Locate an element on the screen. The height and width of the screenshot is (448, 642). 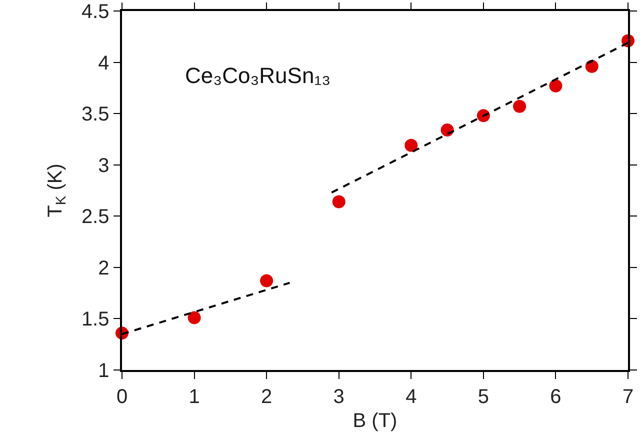
x-tick-label: 6 is located at coordinates (556, 397).